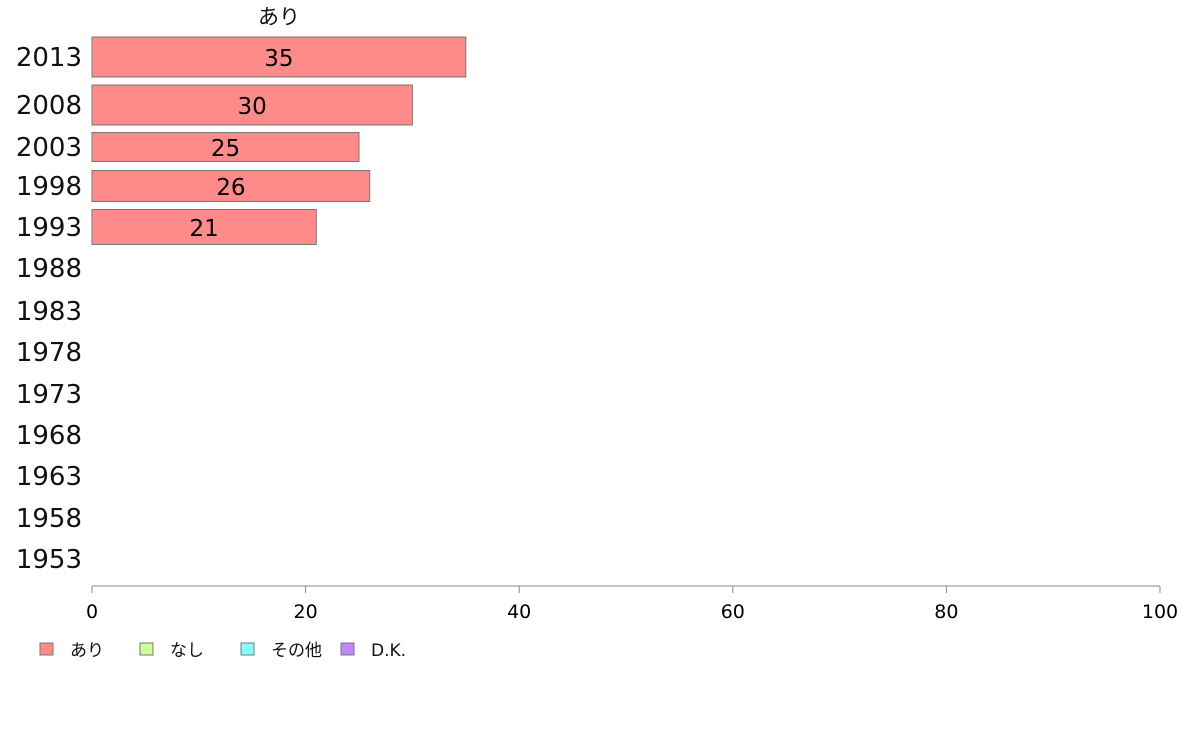 This screenshot has width=1188, height=736. I want to click on legend-label-1: なし, so click(187, 651).